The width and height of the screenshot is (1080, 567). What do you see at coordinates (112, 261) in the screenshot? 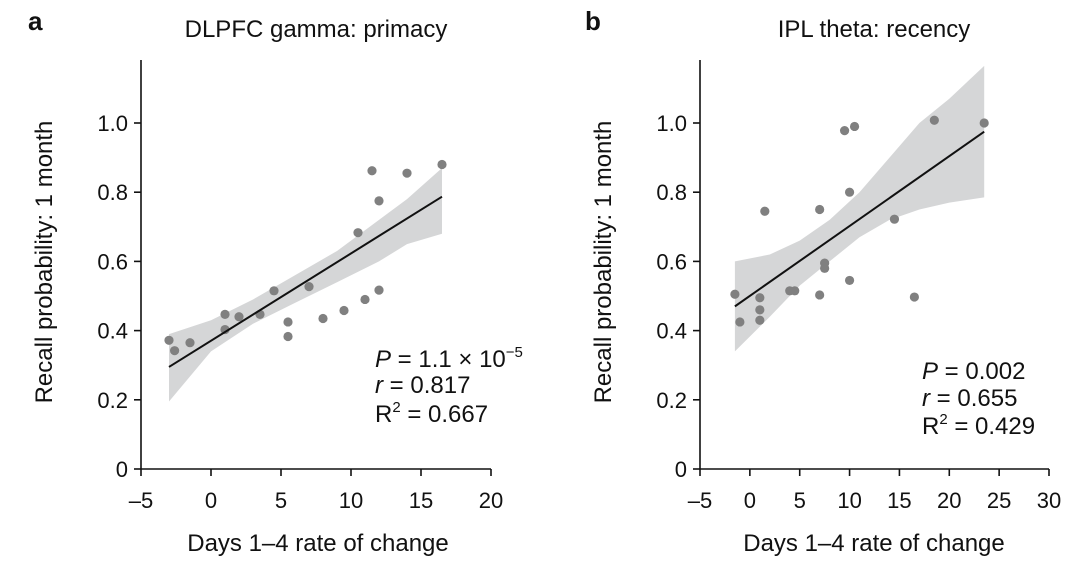
I see `y-tick-label-a-3: 0.6` at bounding box center [112, 261].